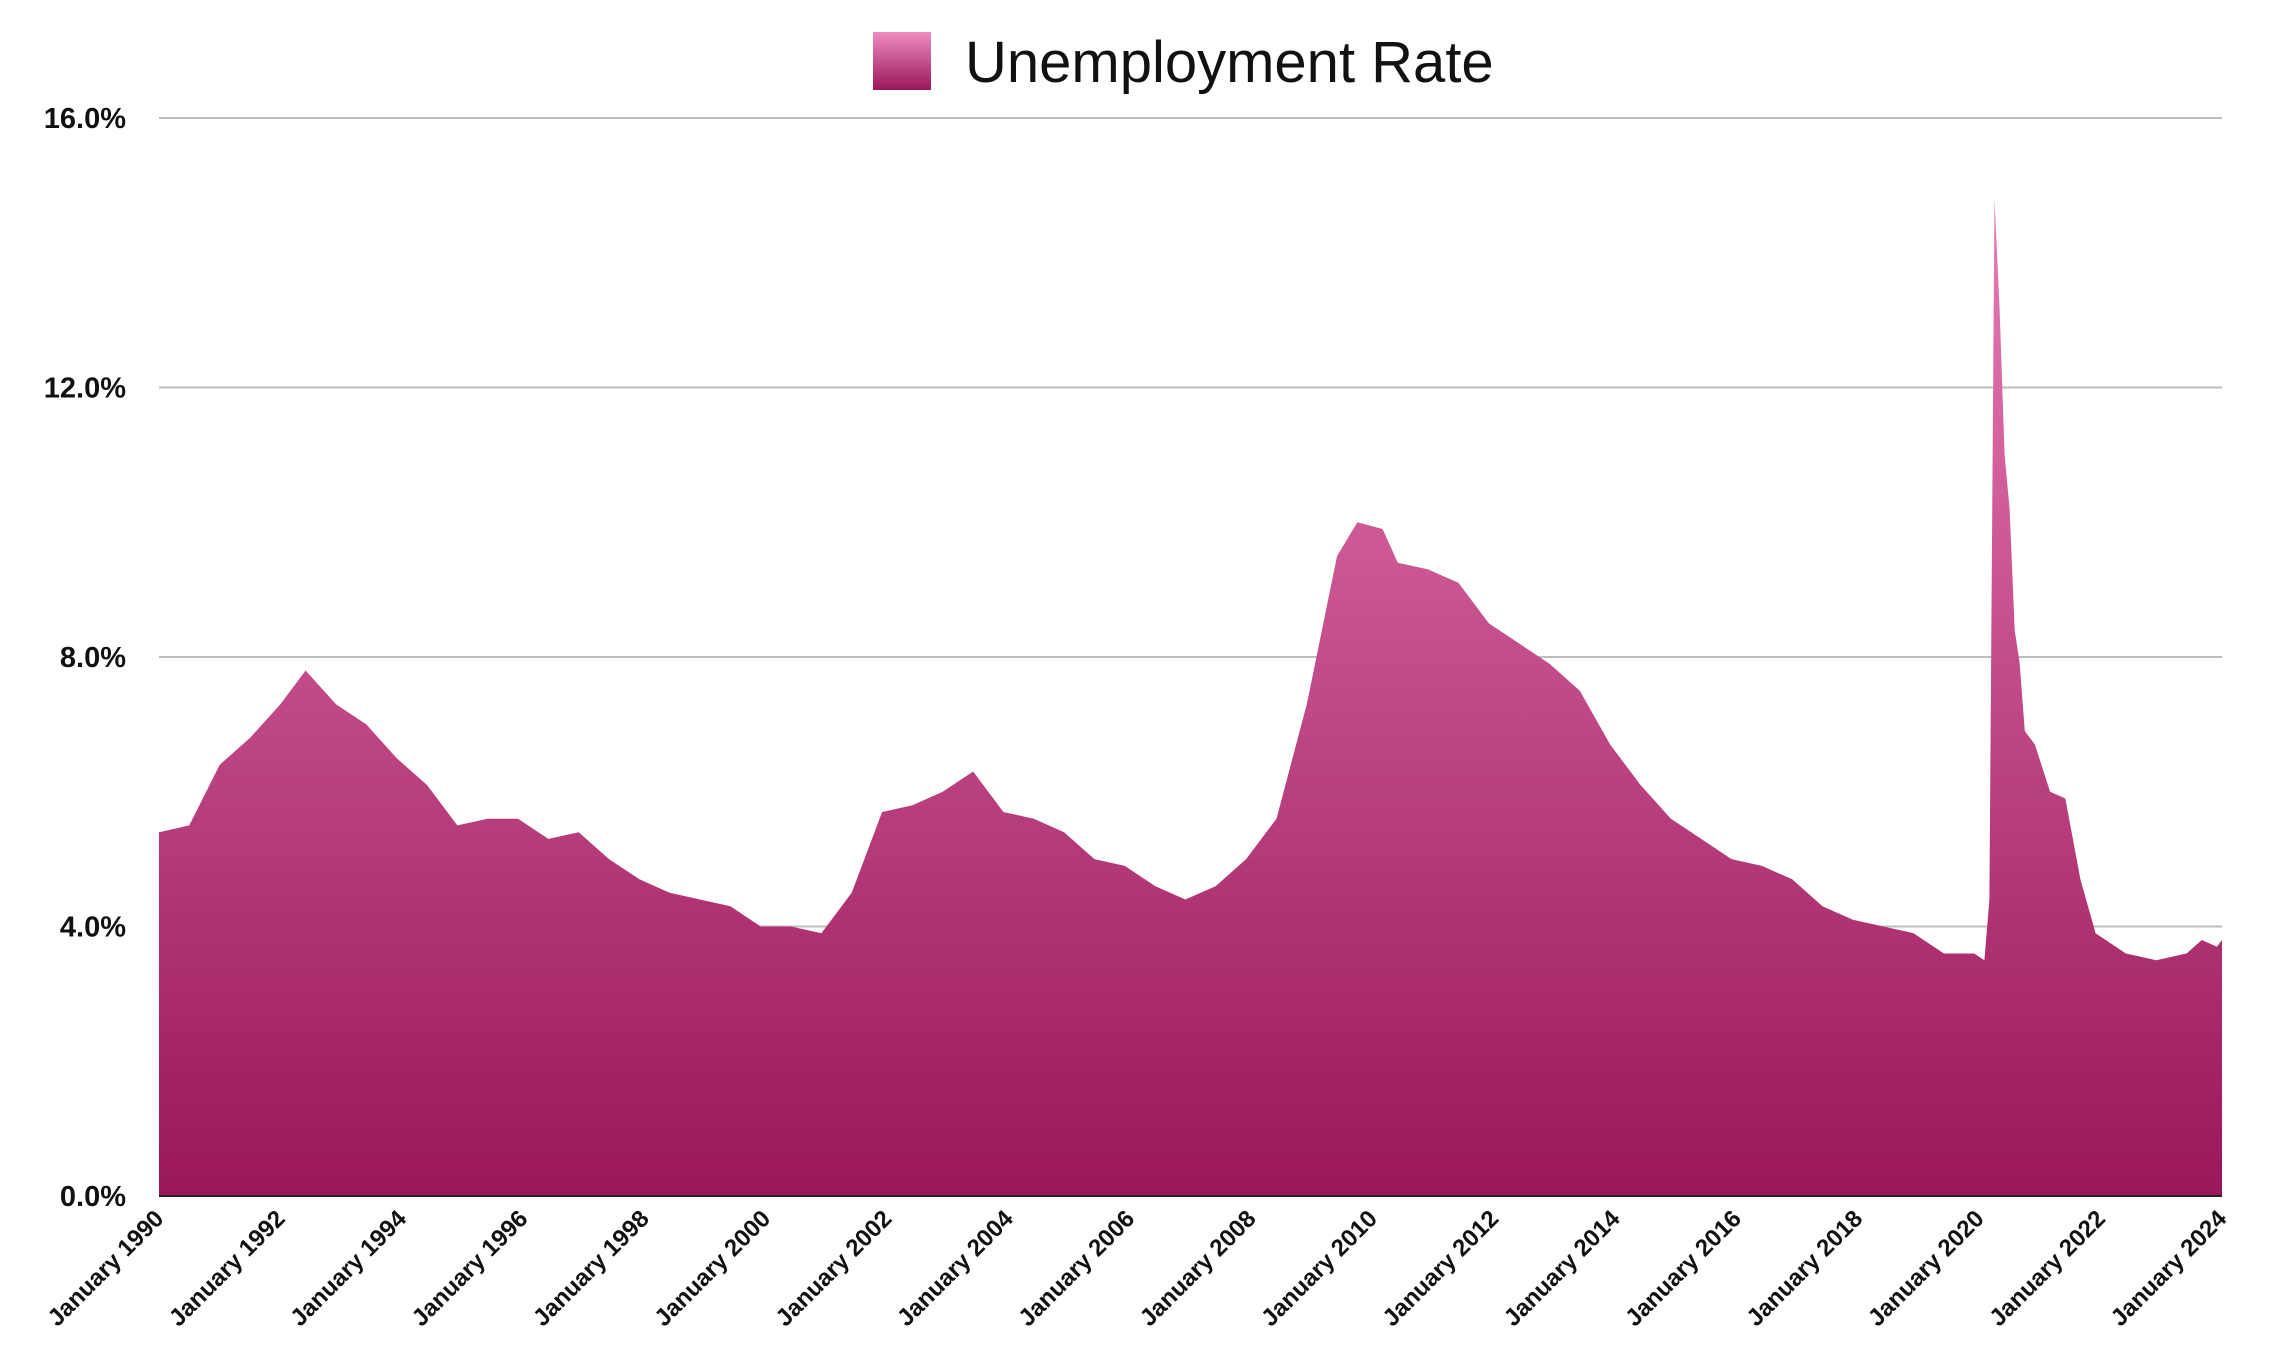 This screenshot has width=2294, height=1364. I want to click on x-tick-label: January 2024, so click(2169, 1268).